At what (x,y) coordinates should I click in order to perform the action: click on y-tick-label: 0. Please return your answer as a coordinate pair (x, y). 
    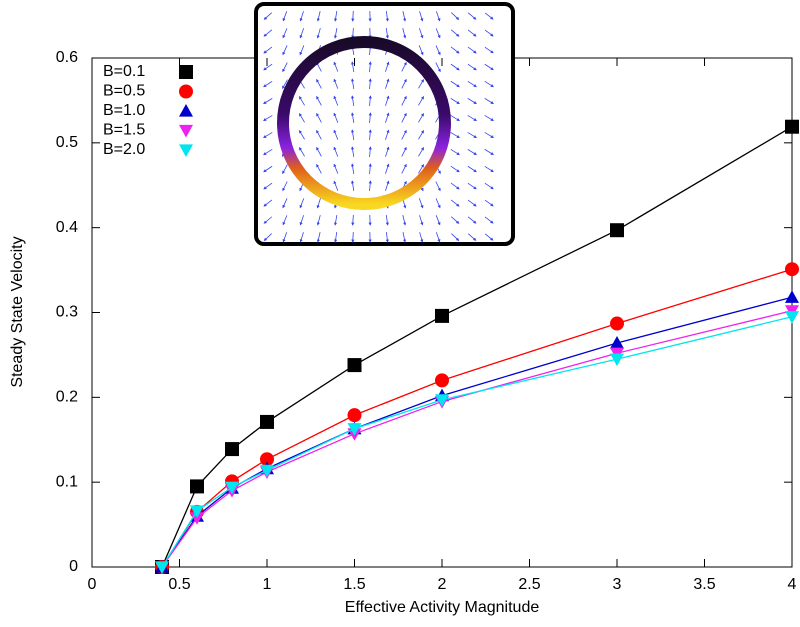
    Looking at the image, I should click on (73, 566).